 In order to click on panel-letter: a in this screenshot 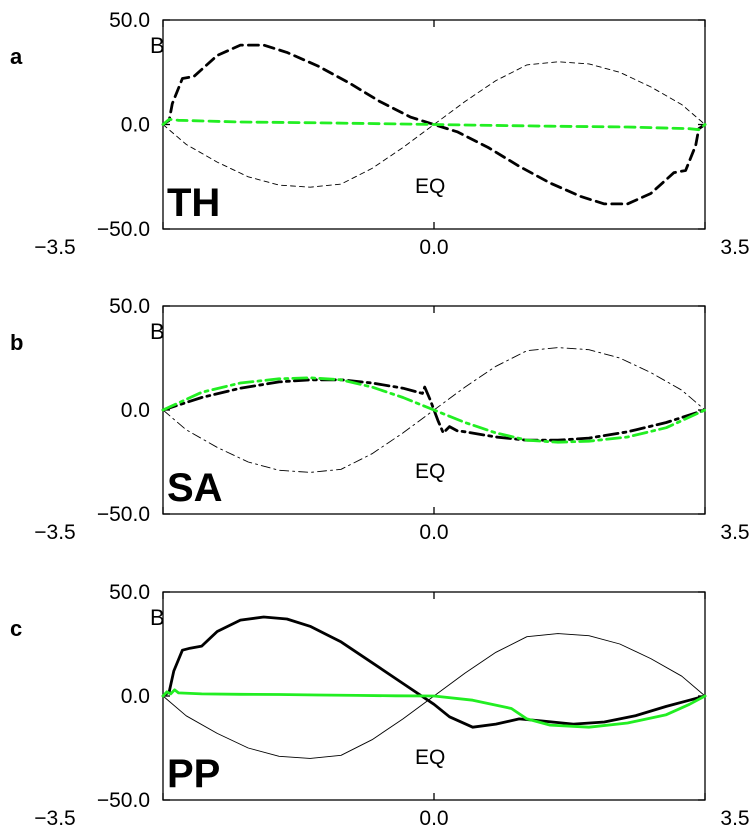, I will do `click(16, 56)`.